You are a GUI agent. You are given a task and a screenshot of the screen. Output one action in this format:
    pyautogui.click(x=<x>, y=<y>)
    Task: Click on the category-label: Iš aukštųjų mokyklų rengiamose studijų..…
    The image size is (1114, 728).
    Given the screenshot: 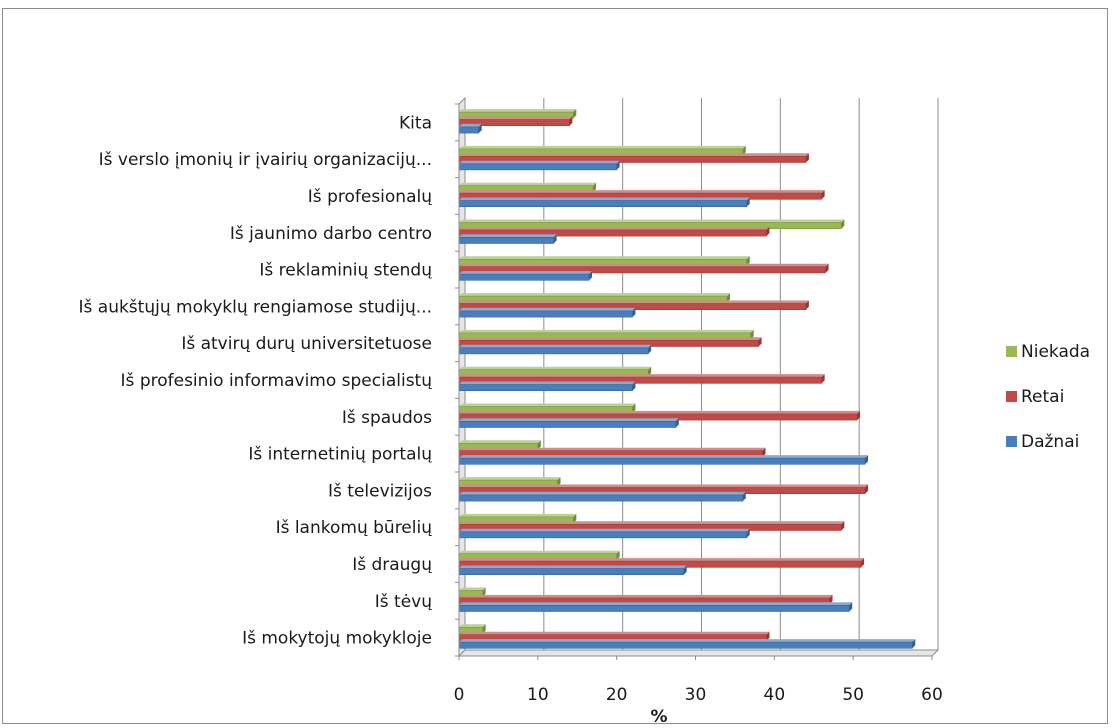 What is the action you would take?
    pyautogui.click(x=256, y=307)
    